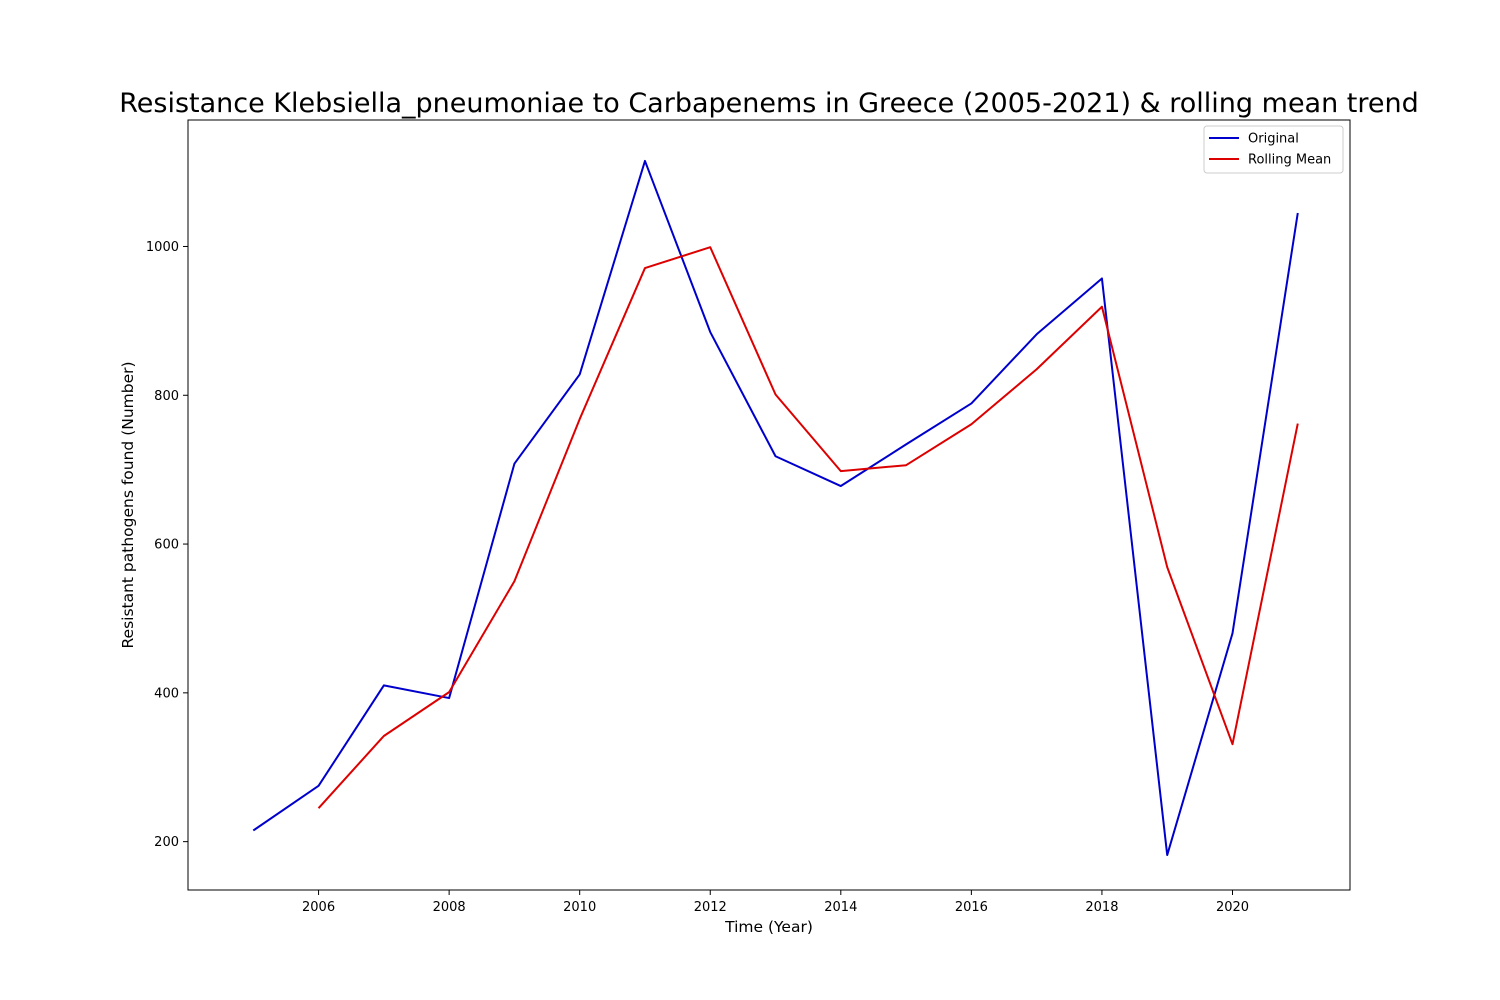 Image resolution: width=1500 pixels, height=1000 pixels. Describe the element at coordinates (166, 693) in the screenshot. I see `y-tick-label: 400` at that location.